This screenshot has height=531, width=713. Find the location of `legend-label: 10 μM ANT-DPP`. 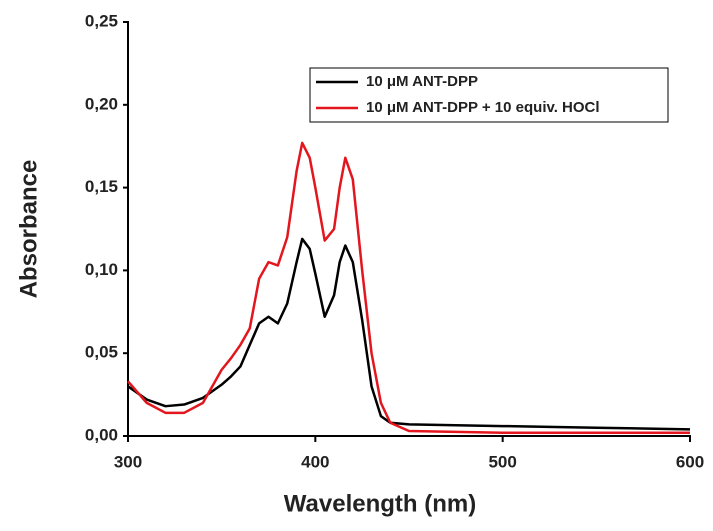

legend-label: 10 μM ANT-DPP is located at coordinates (422, 81).